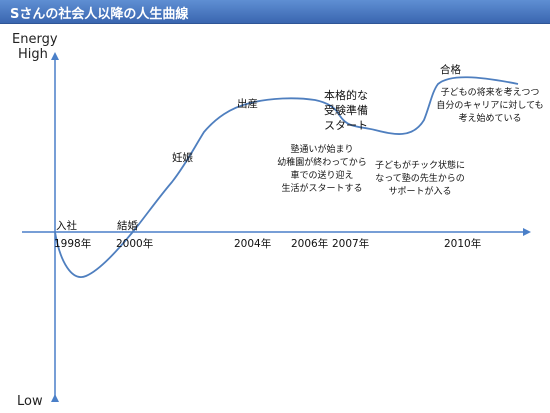  I want to click on year-label: 2000年, so click(135, 244).